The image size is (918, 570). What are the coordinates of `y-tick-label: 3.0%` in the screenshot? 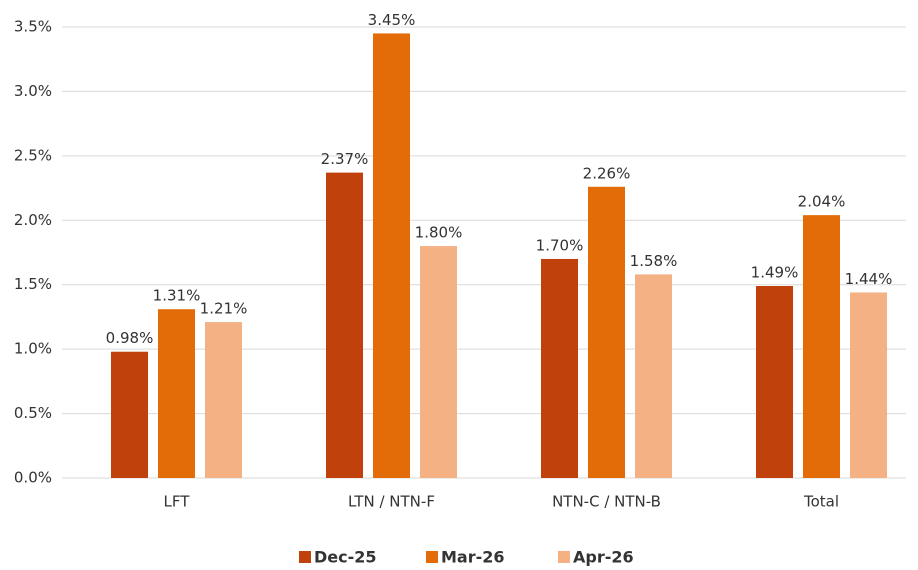 It's located at (33, 91).